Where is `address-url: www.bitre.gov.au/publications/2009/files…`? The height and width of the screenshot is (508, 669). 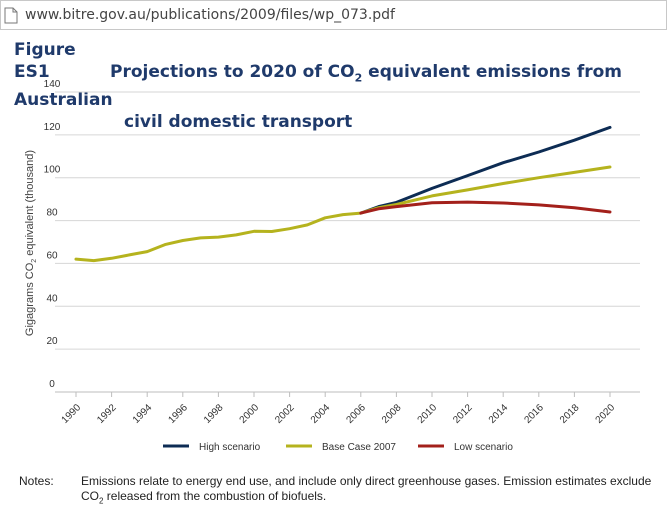 address-url: www.bitre.gov.au/publications/2009/files… is located at coordinates (210, 15).